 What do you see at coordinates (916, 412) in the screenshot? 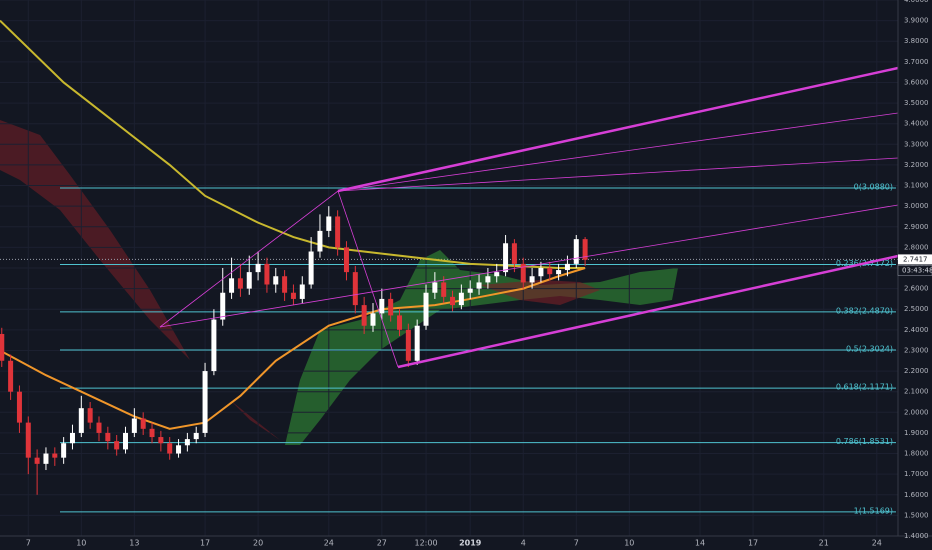
I see `y-tick-label: 2.0000` at bounding box center [916, 412].